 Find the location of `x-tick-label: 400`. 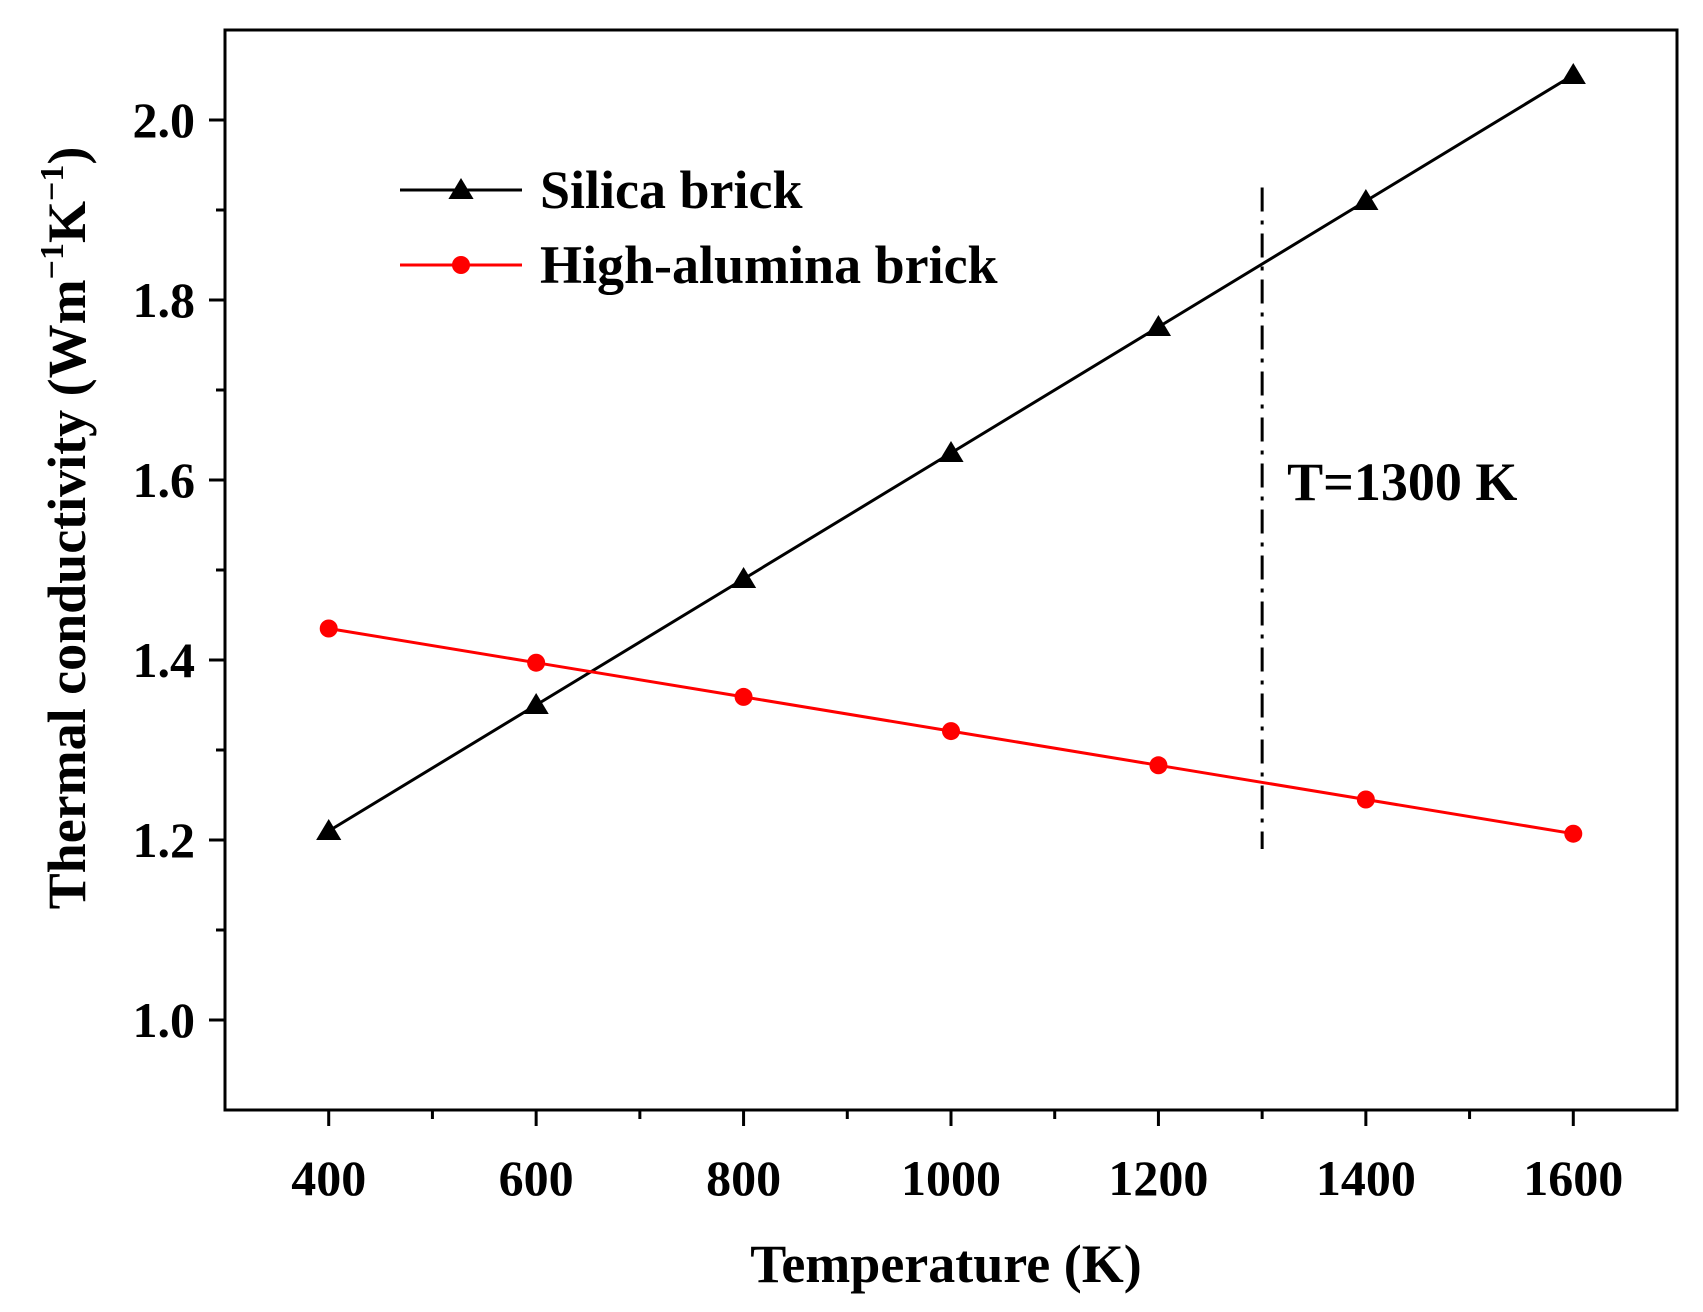

x-tick-label: 400 is located at coordinates (328, 1178).